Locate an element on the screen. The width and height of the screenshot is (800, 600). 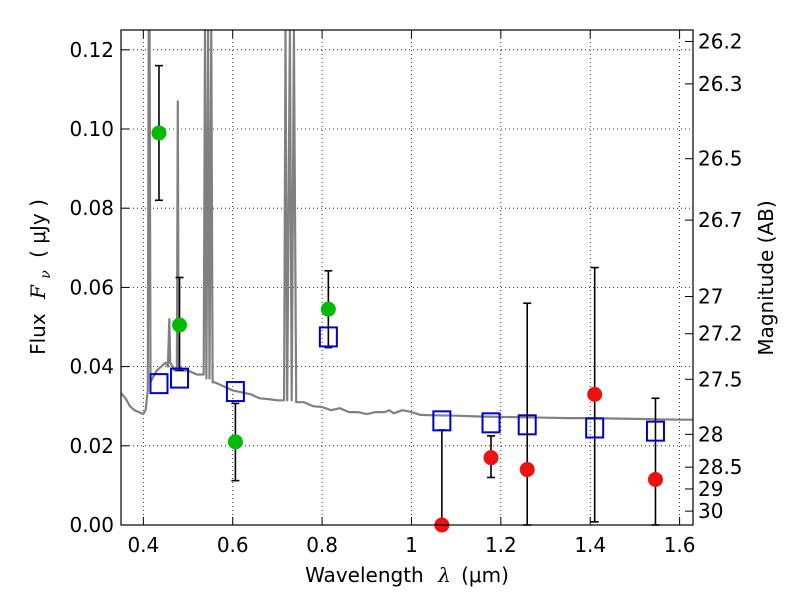
mag-tick-label: 27 is located at coordinates (710, 297).